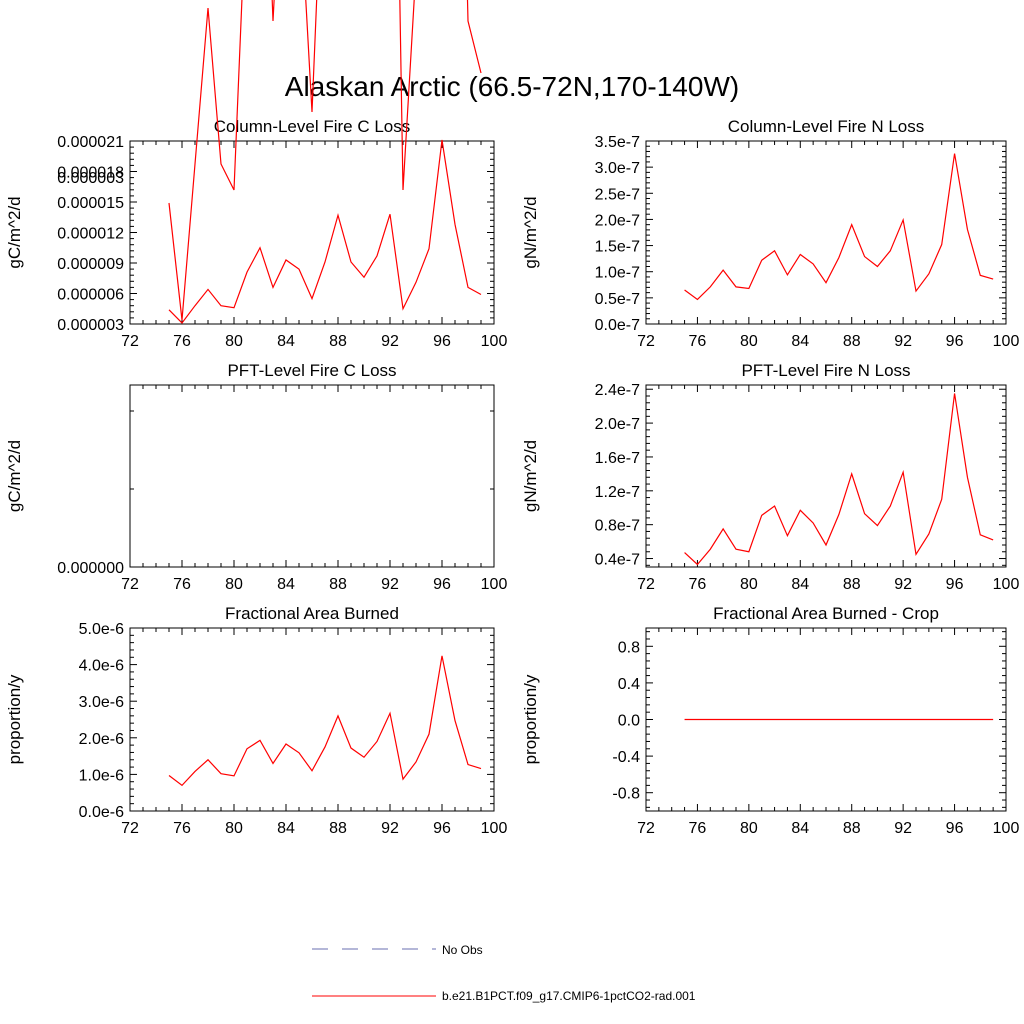 This screenshot has height=1024, width=1024. What do you see at coordinates (617, 424) in the screenshot?
I see `y-tick-label: 2.0e-7` at bounding box center [617, 424].